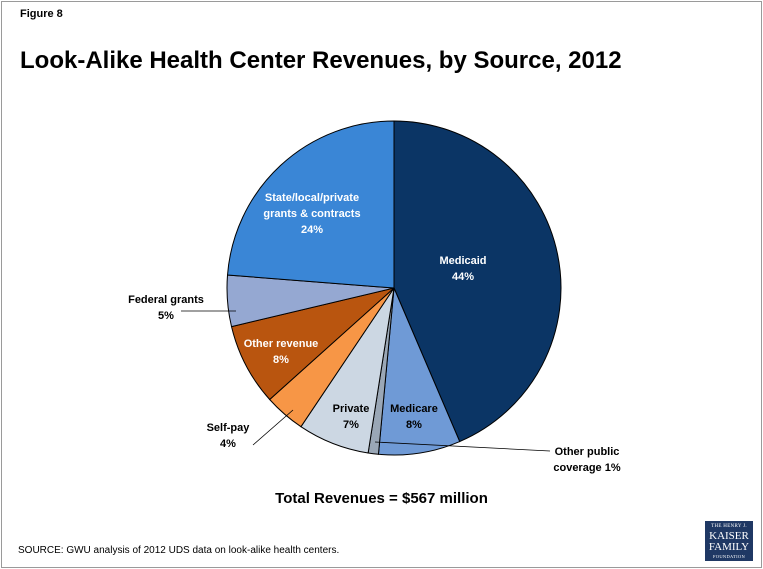  Describe the element at coordinates (729, 526) in the screenshot. I see `logo-line-1: THE HENRY J.` at that location.